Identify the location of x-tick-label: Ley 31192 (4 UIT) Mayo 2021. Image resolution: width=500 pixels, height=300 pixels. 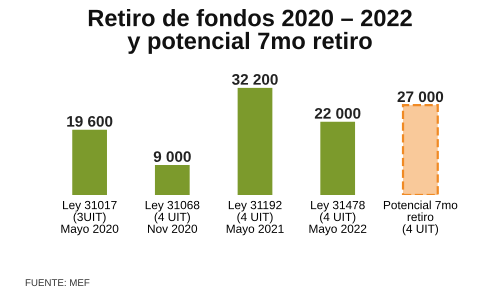
(255, 218).